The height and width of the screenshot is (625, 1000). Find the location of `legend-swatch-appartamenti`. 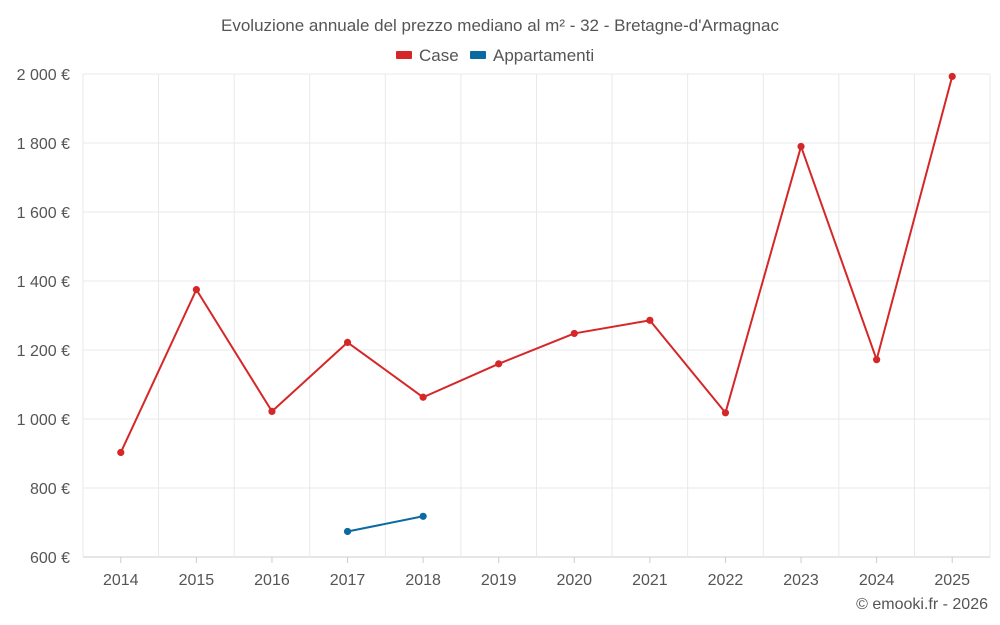

legend-swatch-appartamenti is located at coordinates (478, 55).